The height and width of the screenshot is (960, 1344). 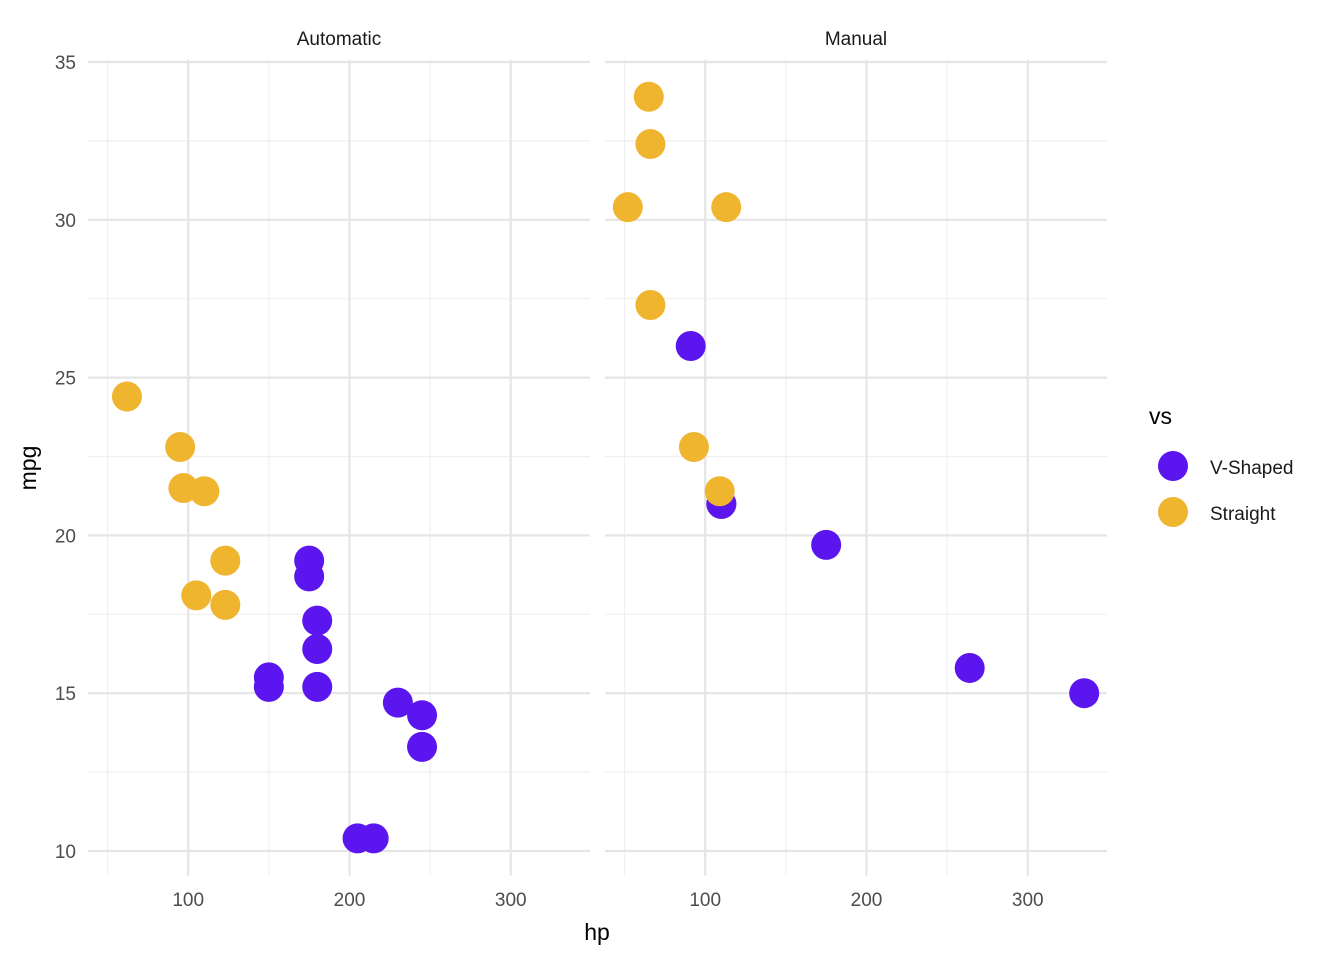 What do you see at coordinates (65, 63) in the screenshot?
I see `y-tick-label: 35` at bounding box center [65, 63].